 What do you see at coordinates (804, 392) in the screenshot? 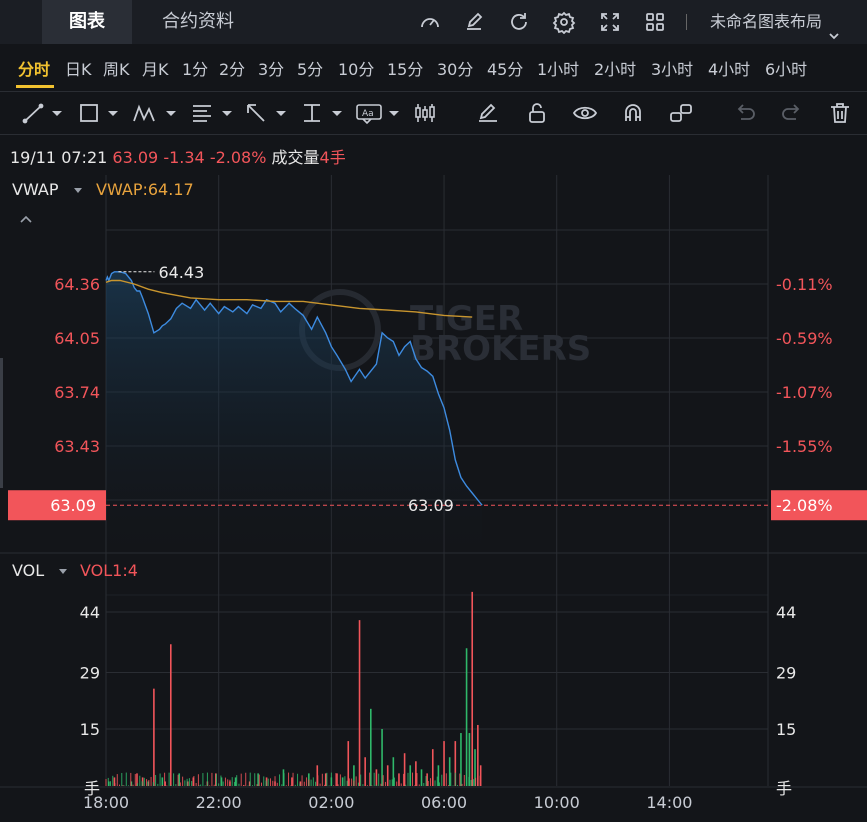
I see `pct-axis-label: -1.07%` at bounding box center [804, 392].